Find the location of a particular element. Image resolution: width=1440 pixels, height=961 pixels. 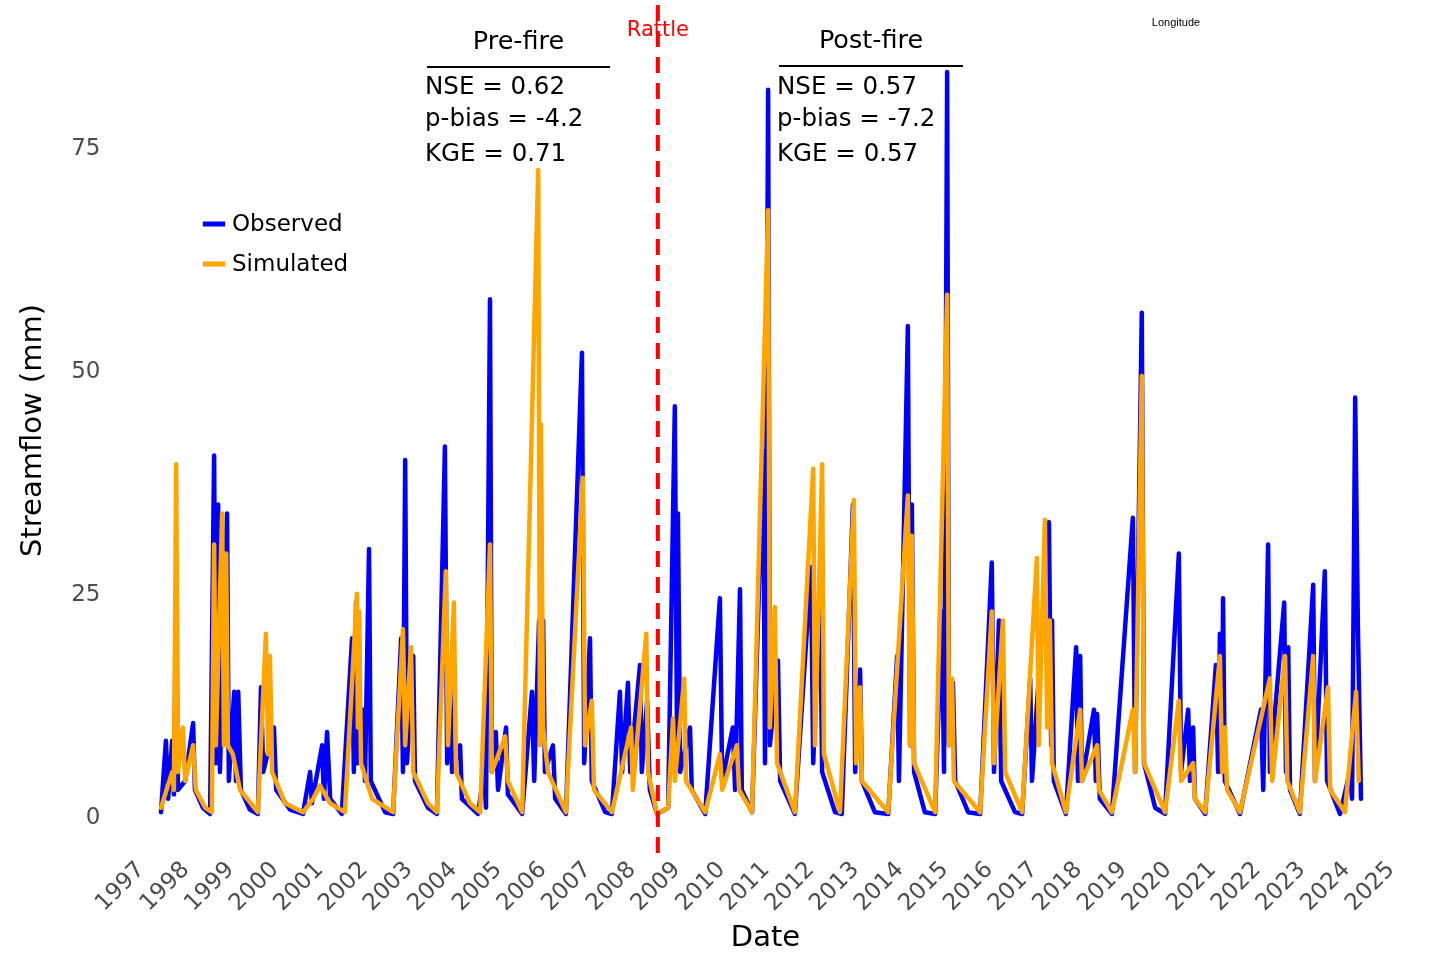

annotation: KGE = 0.57 is located at coordinates (848, 152).